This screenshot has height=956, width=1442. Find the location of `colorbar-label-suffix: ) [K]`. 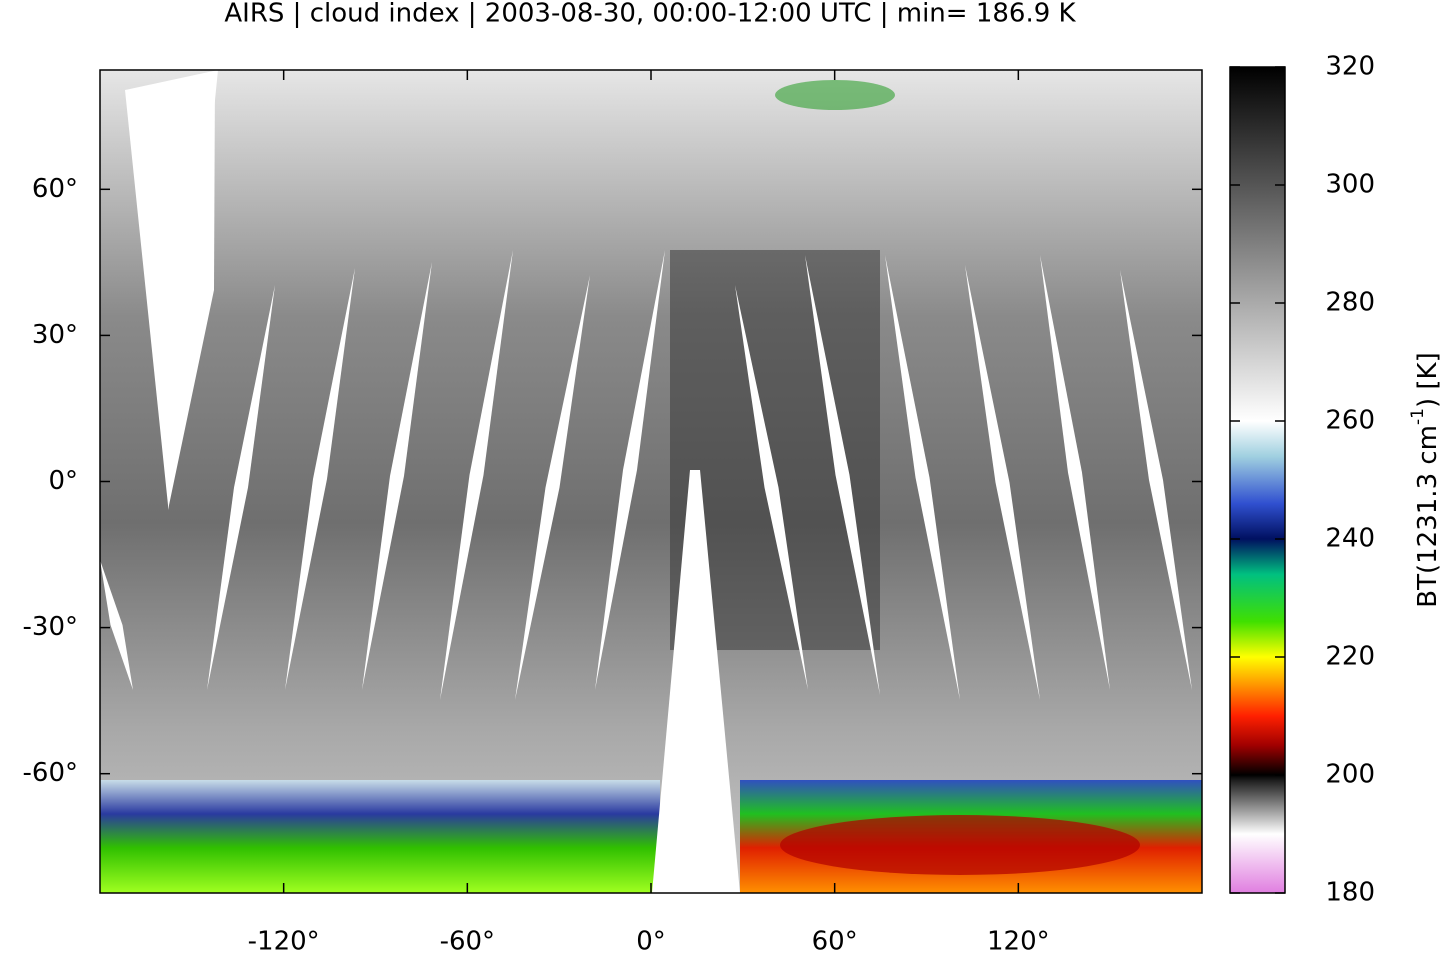

colorbar-label-suffix: ) [K] is located at coordinates (1427, 380).